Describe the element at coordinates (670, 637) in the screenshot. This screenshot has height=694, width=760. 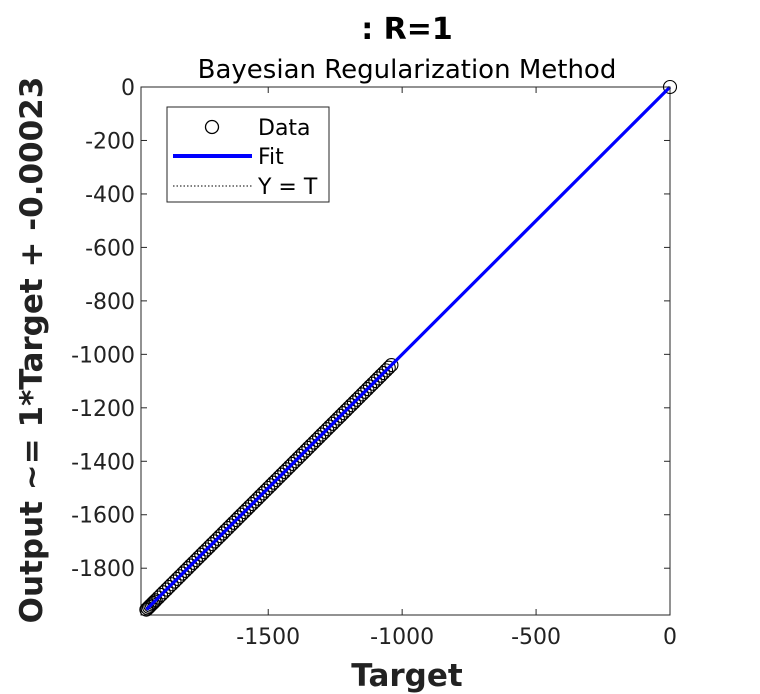
I see `x-tick-label: 0` at that location.